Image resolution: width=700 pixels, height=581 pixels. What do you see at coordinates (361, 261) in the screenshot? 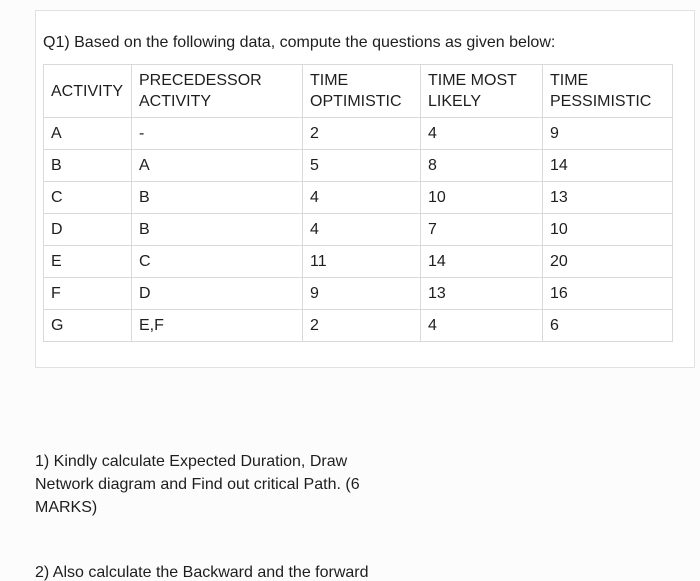
I see `table-cell: 11` at bounding box center [361, 261].